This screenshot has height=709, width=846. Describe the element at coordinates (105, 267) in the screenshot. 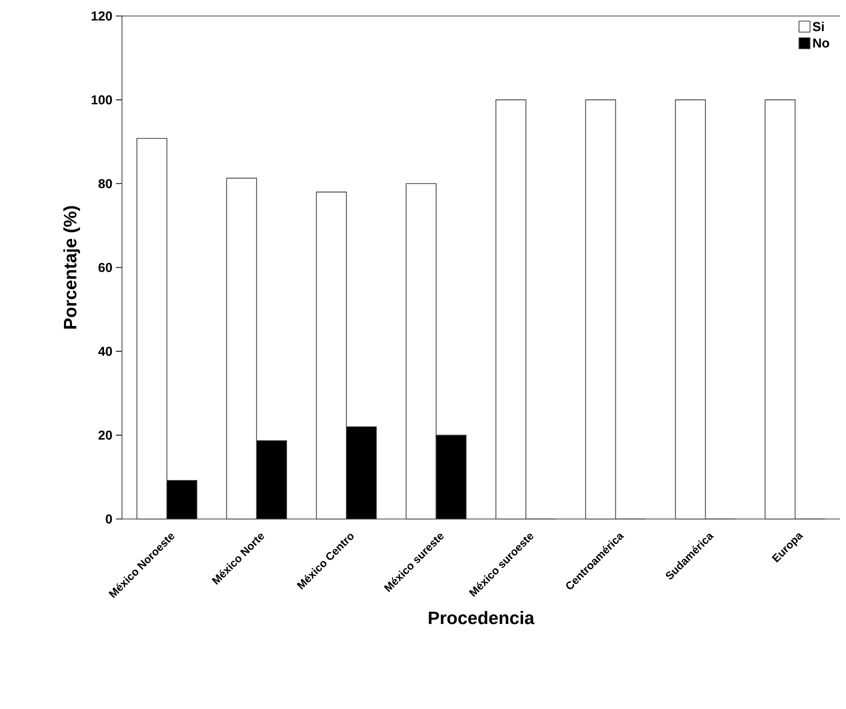

I see `y-tick-label: 60` at that location.